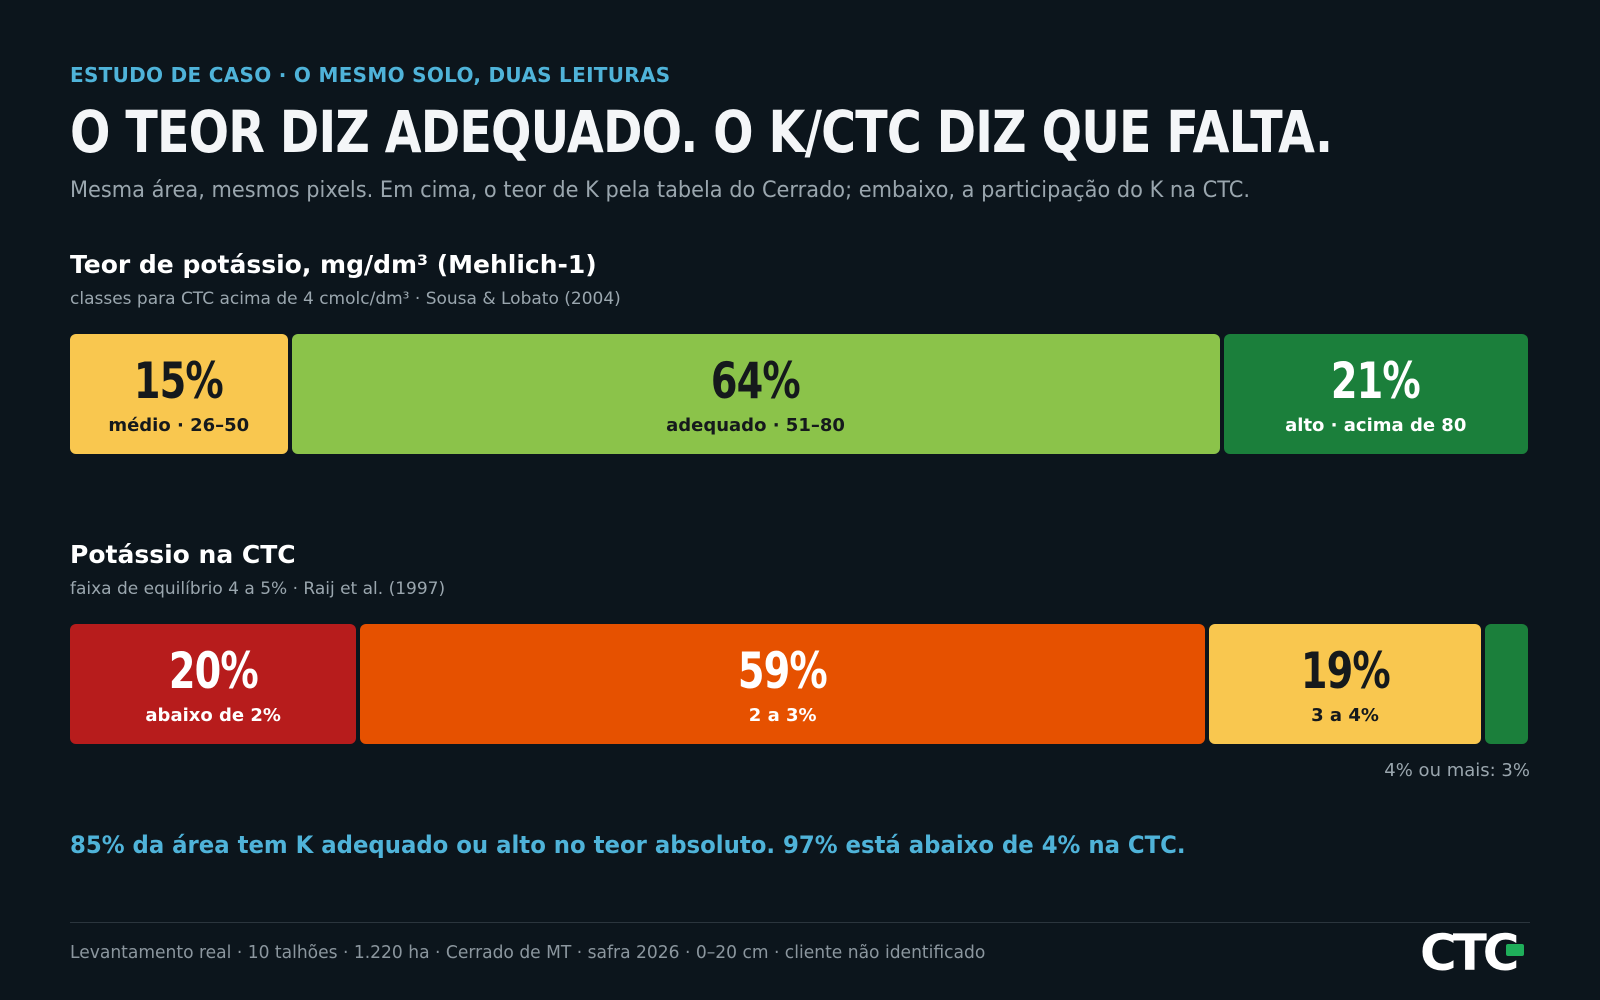 This screenshot has height=1000, width=1600. What do you see at coordinates (800, 922) in the screenshot?
I see `divider` at bounding box center [800, 922].